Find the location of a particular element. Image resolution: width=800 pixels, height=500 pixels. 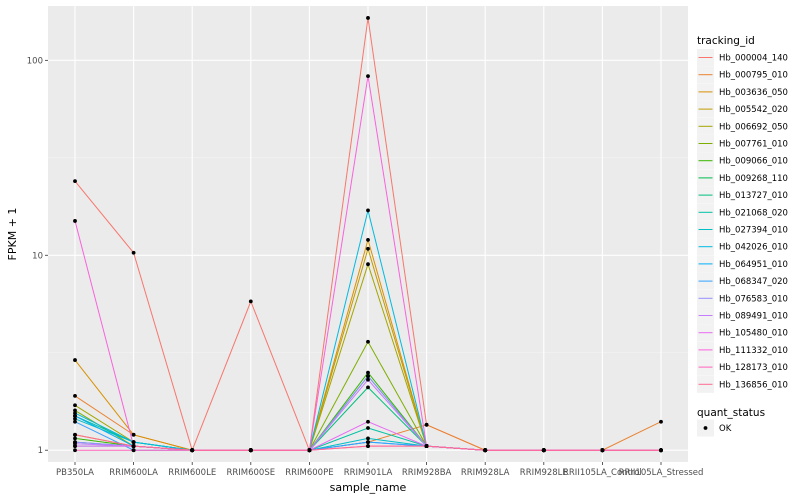

legend-label: Hb_009268_110 is located at coordinates (753, 179).